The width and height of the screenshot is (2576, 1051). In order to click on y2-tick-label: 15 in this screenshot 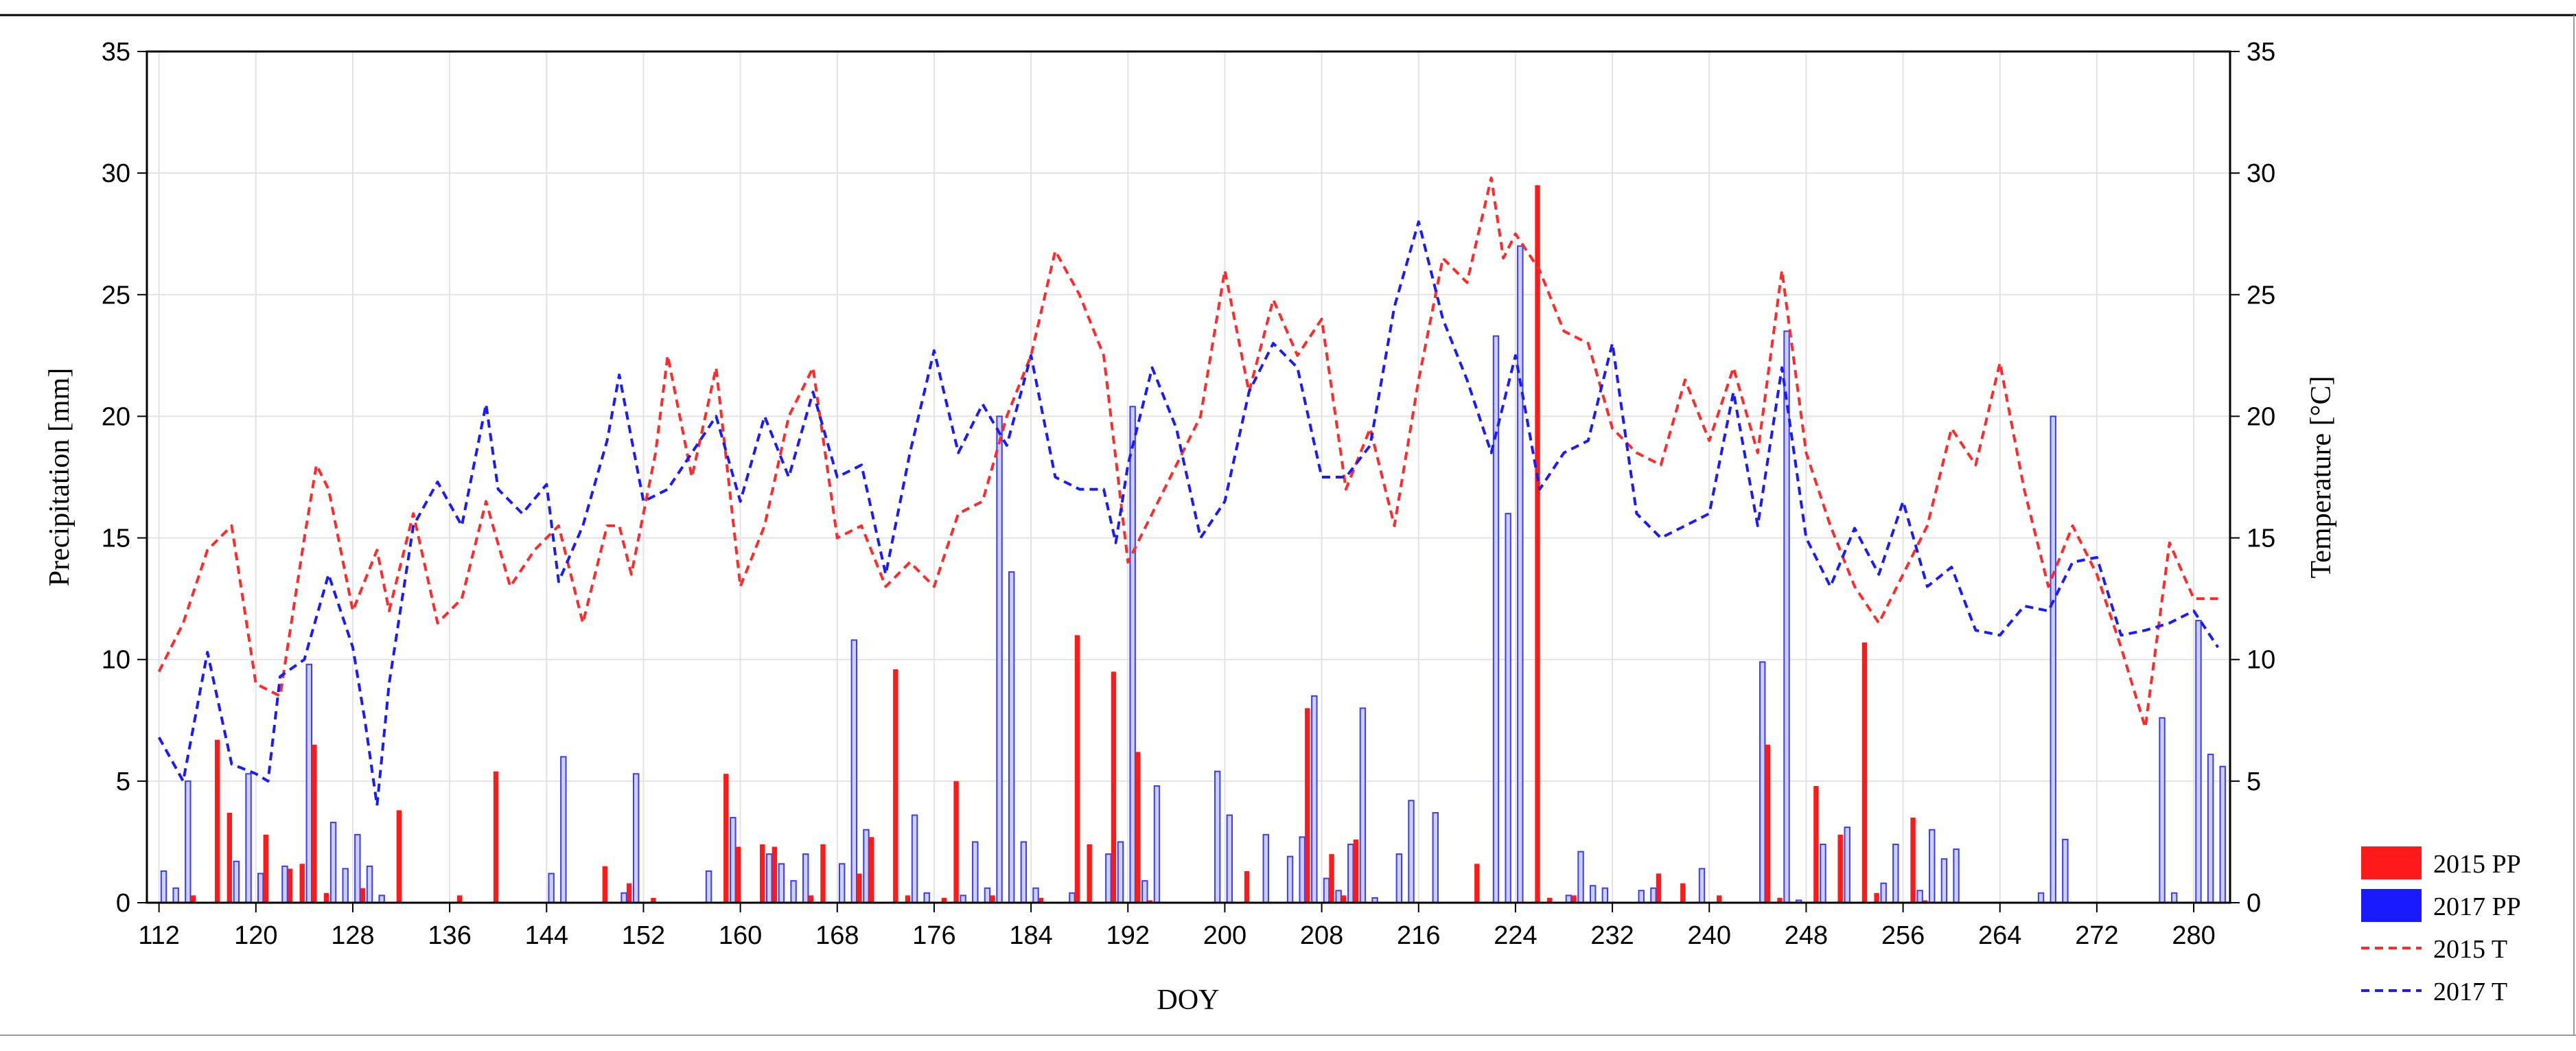, I will do `click(2261, 538)`.